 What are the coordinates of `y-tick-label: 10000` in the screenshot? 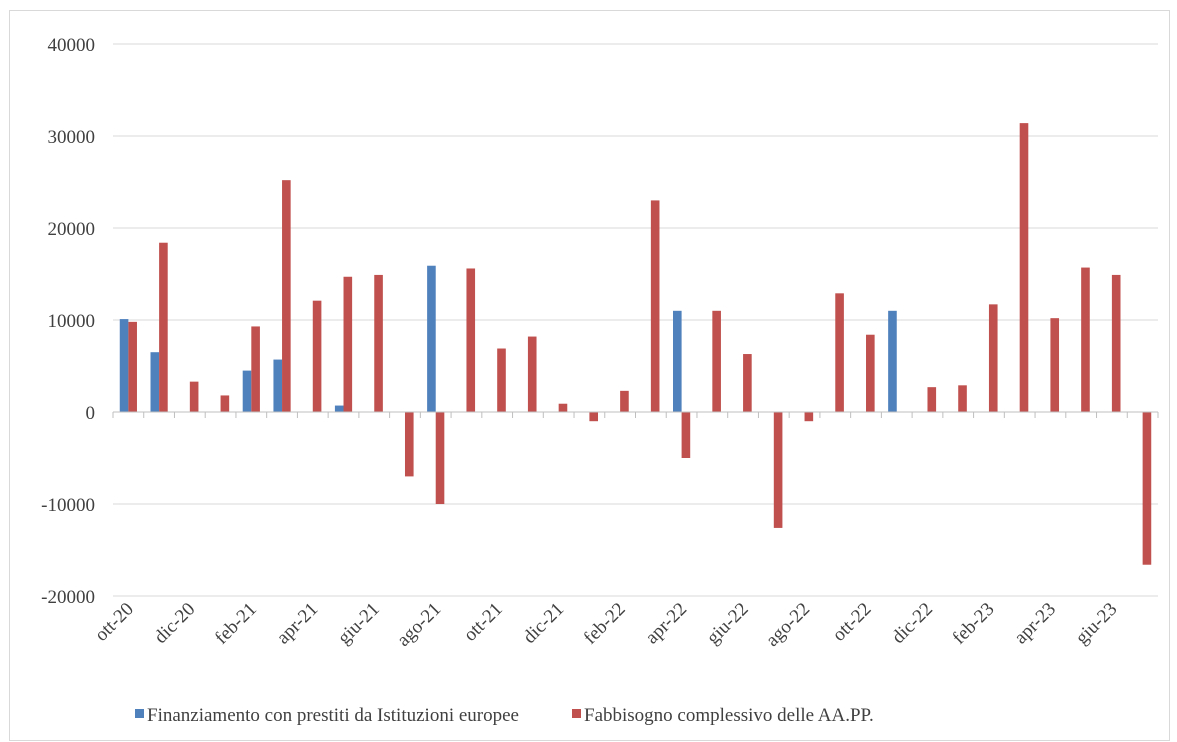 It's located at (72, 321).